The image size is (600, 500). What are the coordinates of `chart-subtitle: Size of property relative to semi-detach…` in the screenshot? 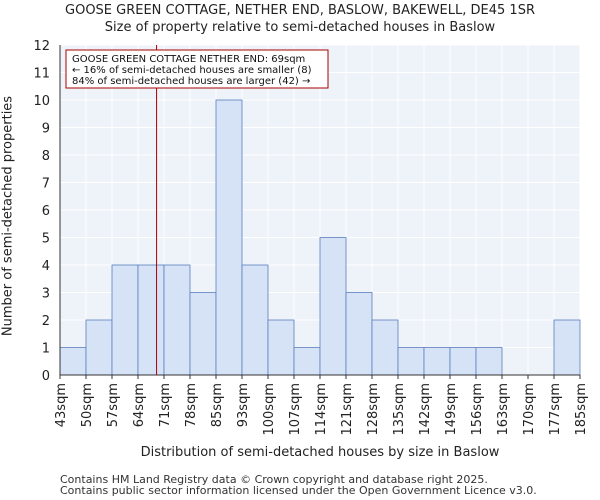 It's located at (300, 27).